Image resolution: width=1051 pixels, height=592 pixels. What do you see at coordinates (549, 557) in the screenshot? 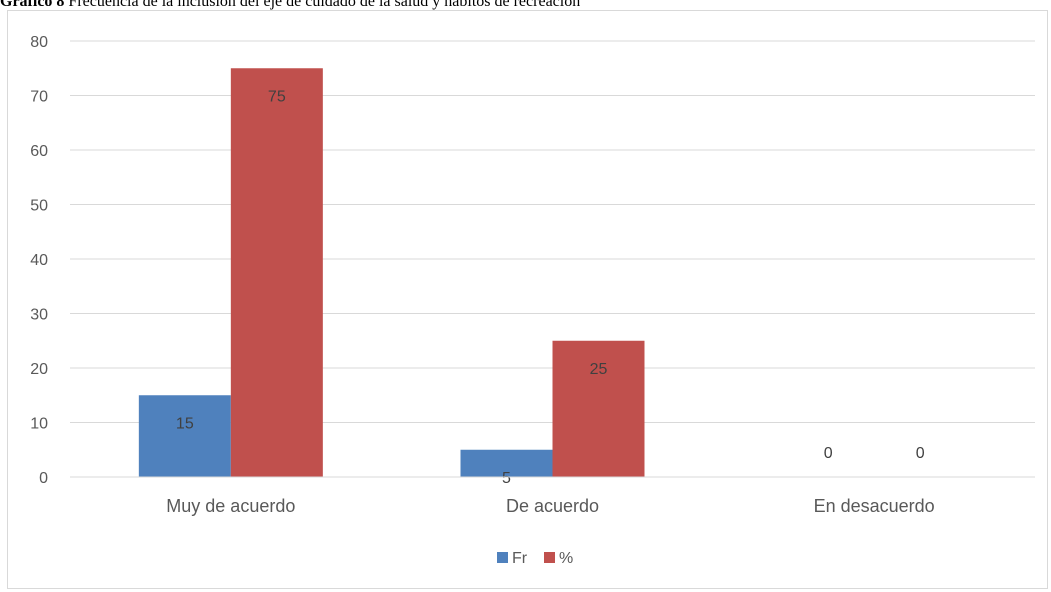
I see `legend-swatch-pct` at bounding box center [549, 557].